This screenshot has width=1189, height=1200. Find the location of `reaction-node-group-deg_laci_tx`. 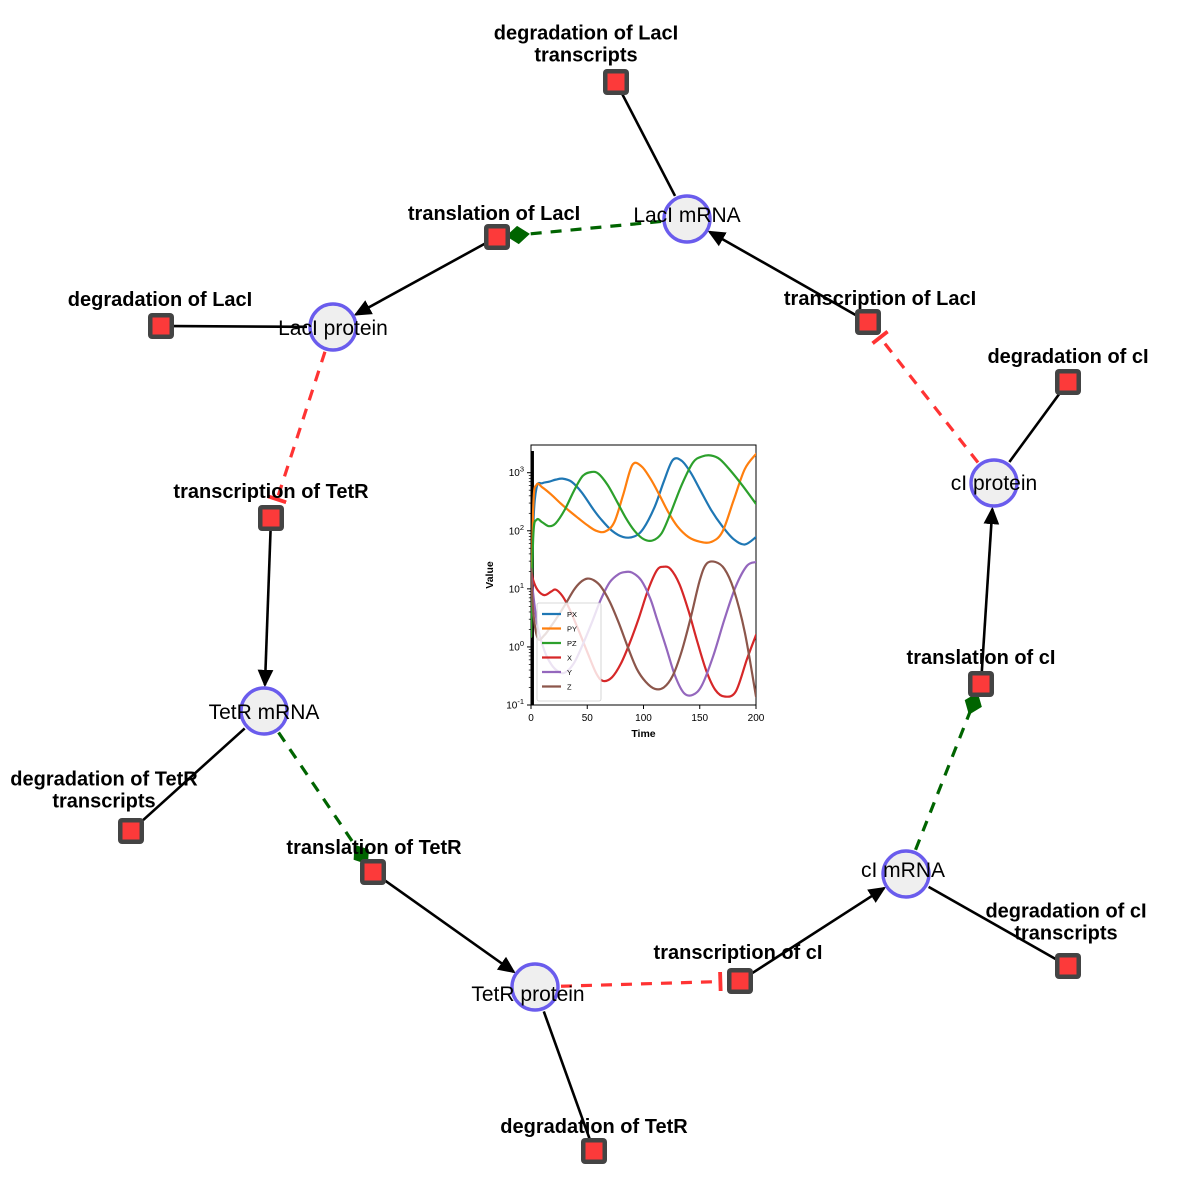

reaction-node-group-deg_laci_tx is located at coordinates (616, 82).